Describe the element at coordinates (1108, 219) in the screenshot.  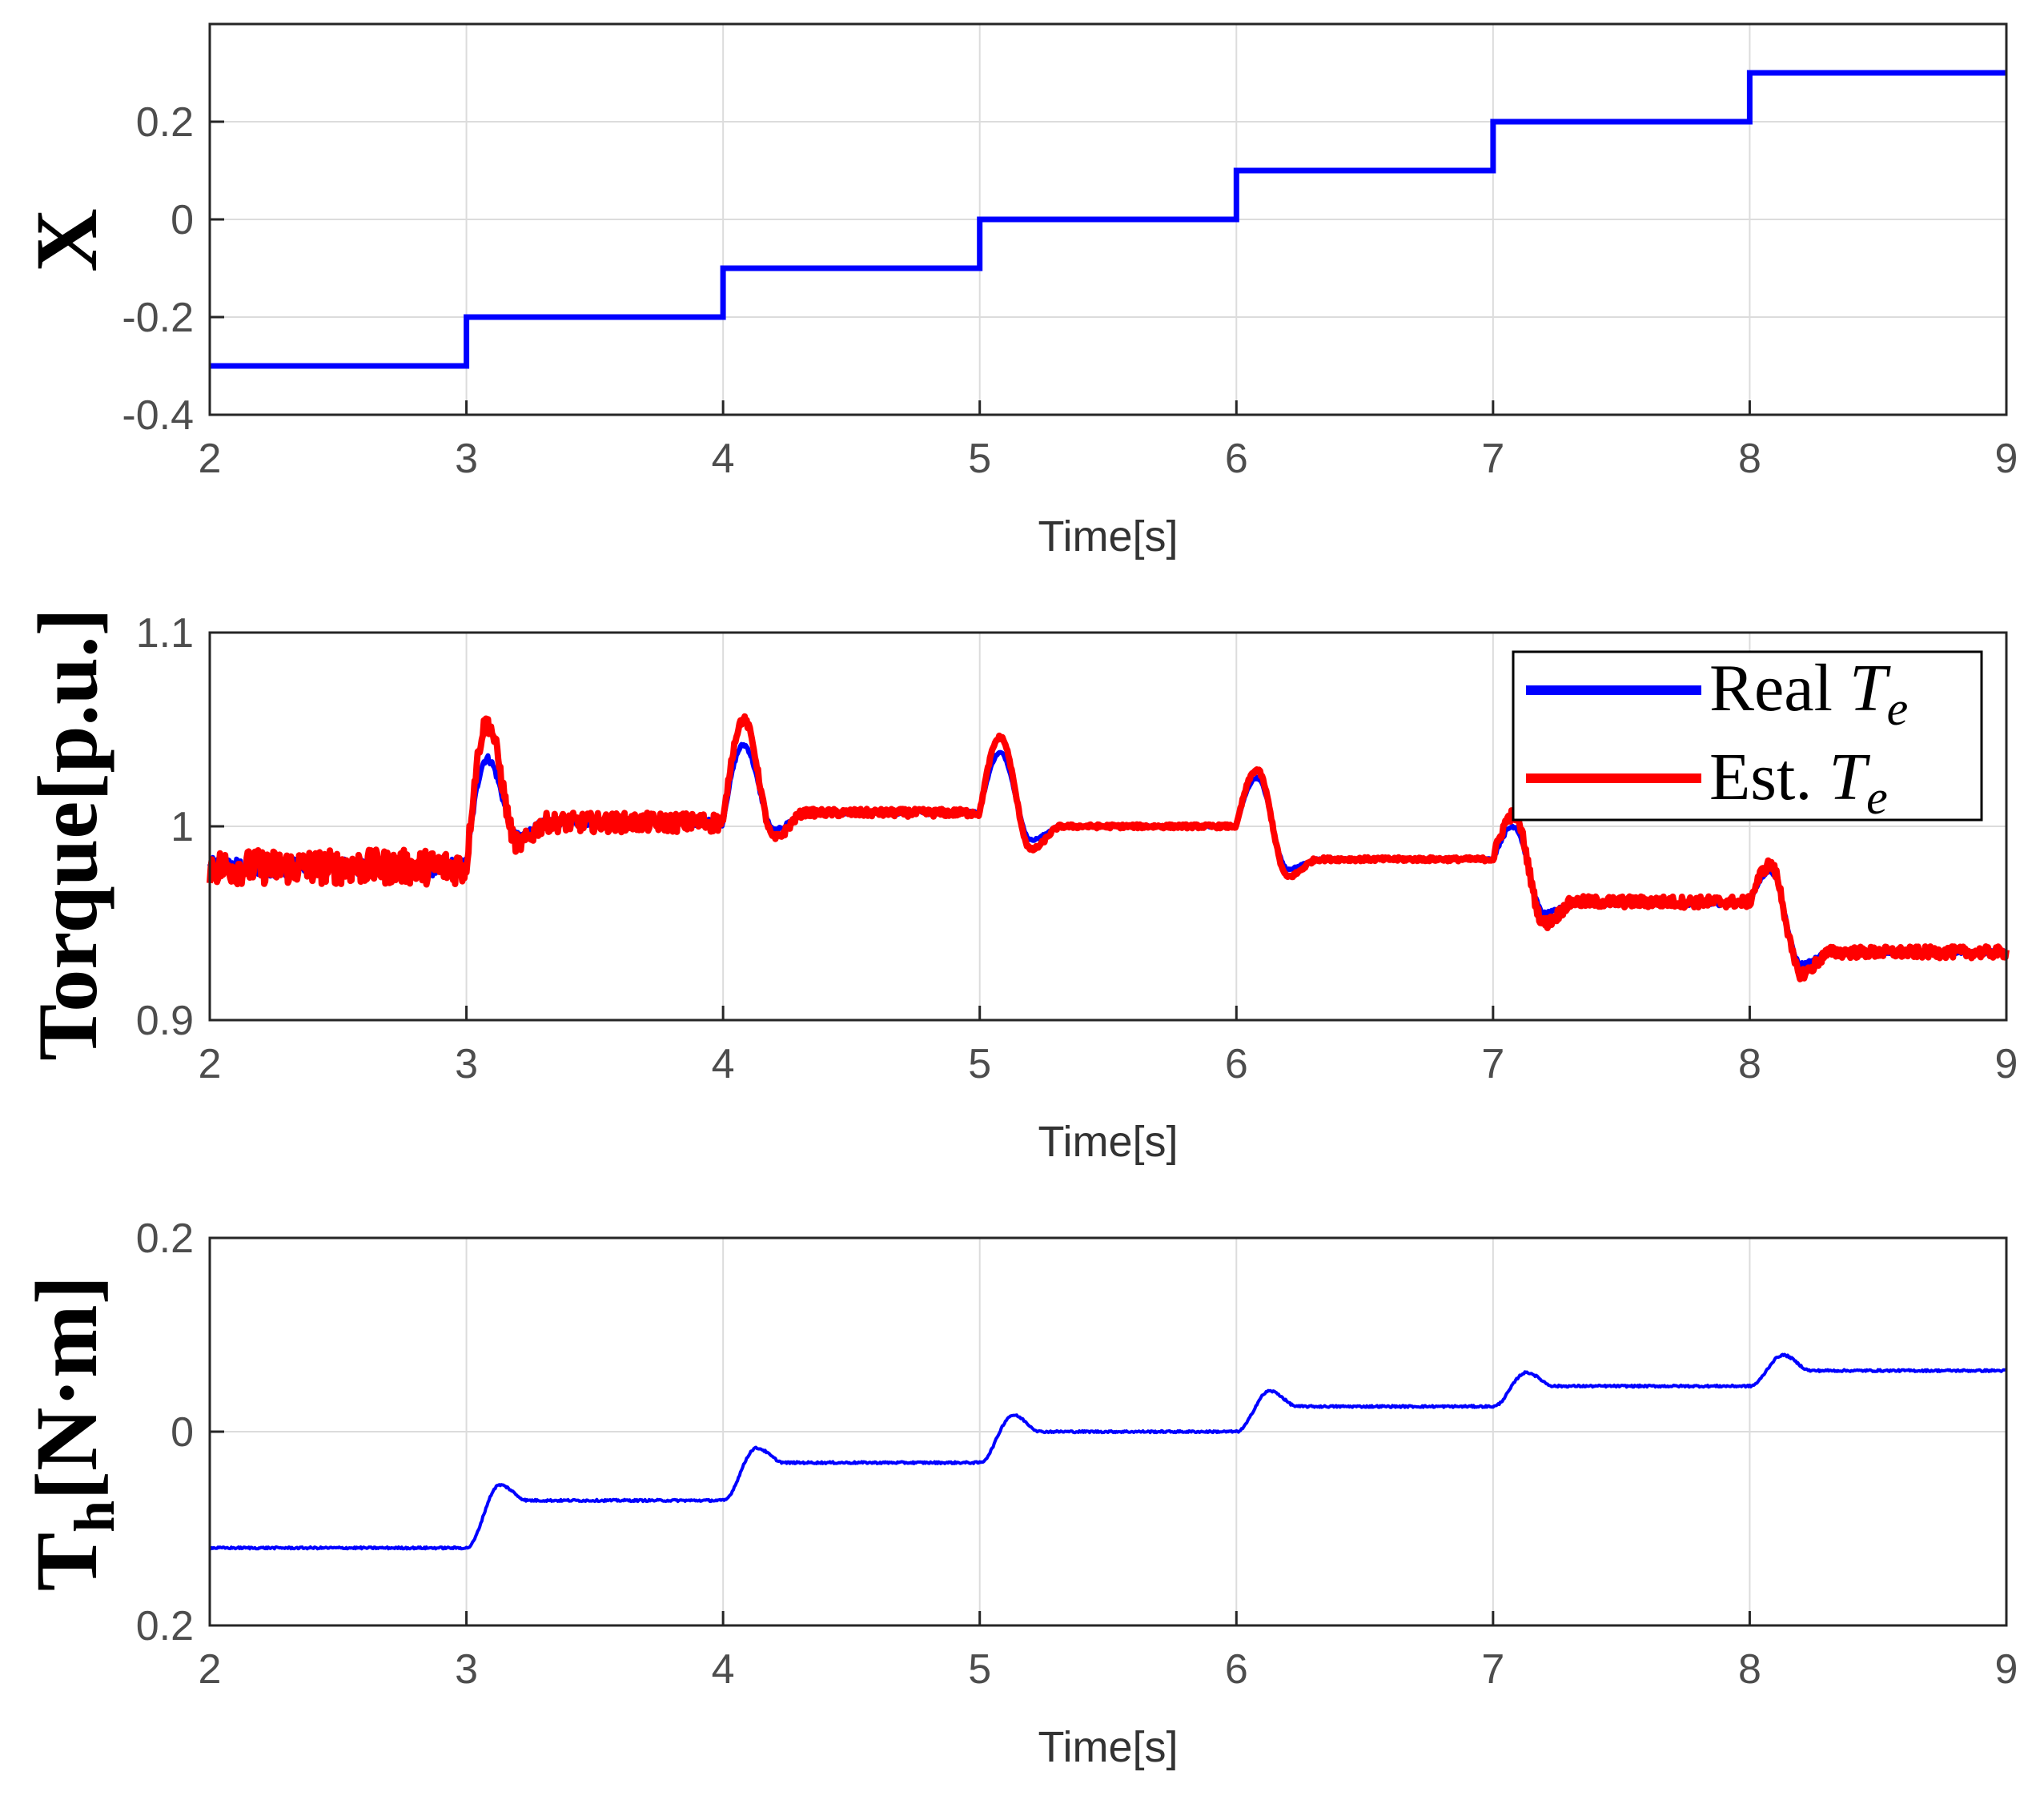
I see `x-series-line` at that location.